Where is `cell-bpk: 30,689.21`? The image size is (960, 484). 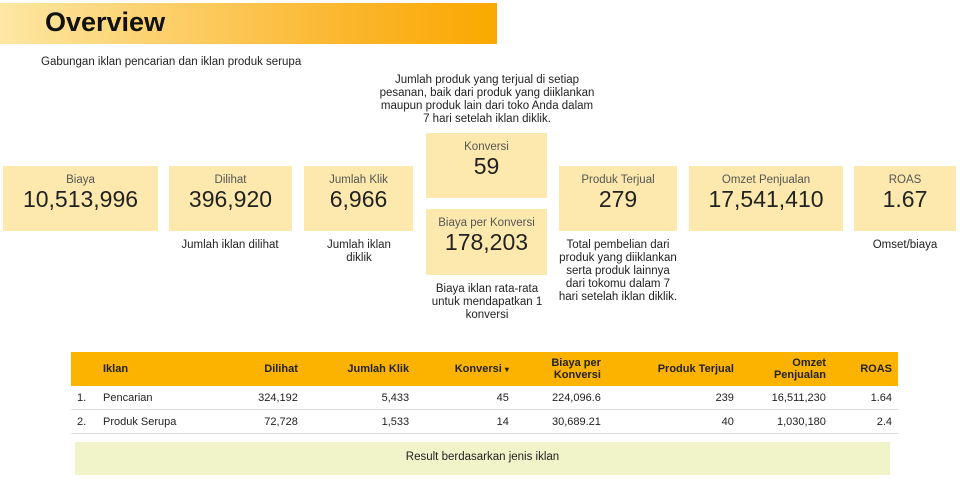
cell-bpk: 30,689.21 is located at coordinates (560, 421).